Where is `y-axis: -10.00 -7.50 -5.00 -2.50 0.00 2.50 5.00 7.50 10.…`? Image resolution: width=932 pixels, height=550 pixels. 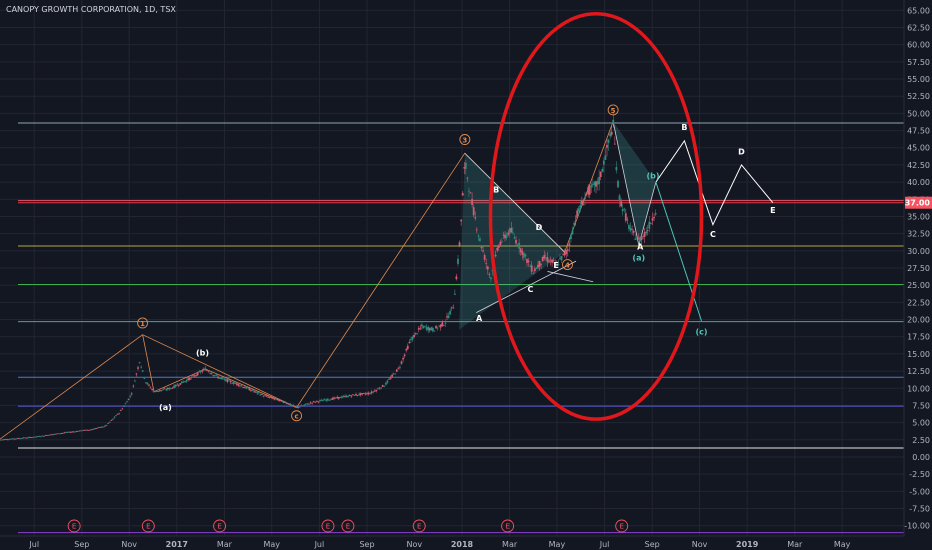 y-axis: -10.00 -7.50 -5.00 -2.50 0.00 2.50 5.00 7.50 10.… is located at coordinates (917, 275).